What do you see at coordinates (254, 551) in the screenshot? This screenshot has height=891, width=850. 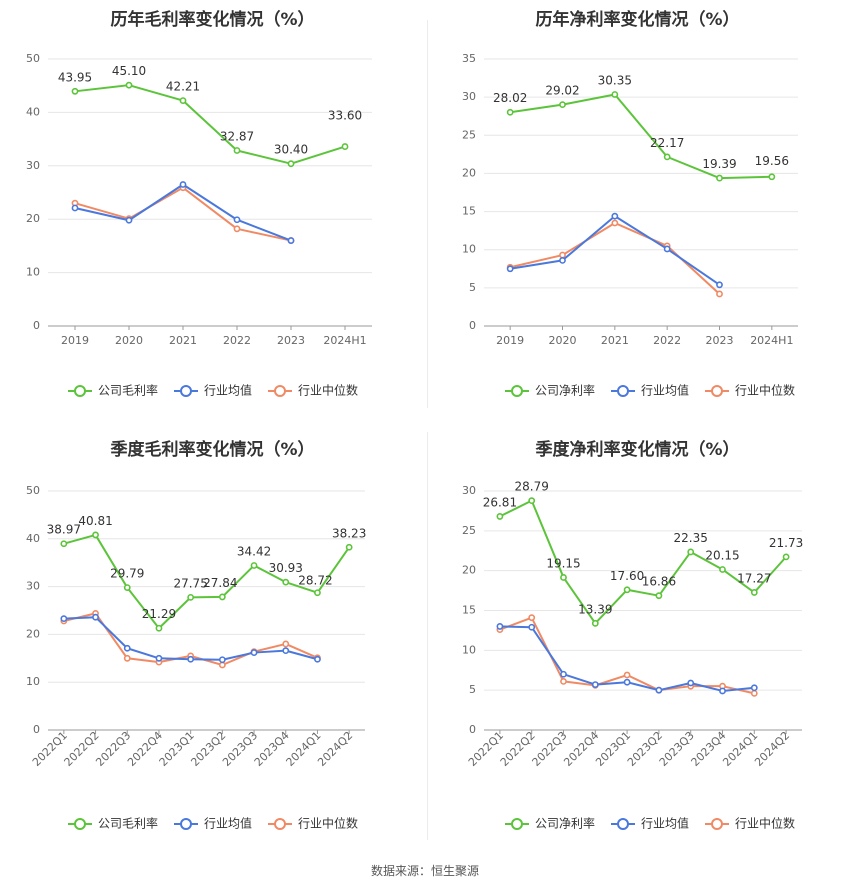 I see `data-label: 34.42` at bounding box center [254, 551].